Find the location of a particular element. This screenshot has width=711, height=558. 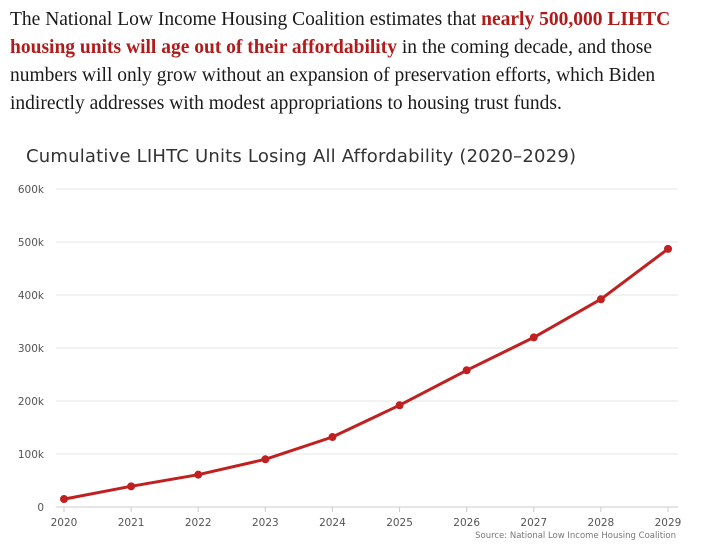

x-tick-label: 2027 is located at coordinates (533, 523).